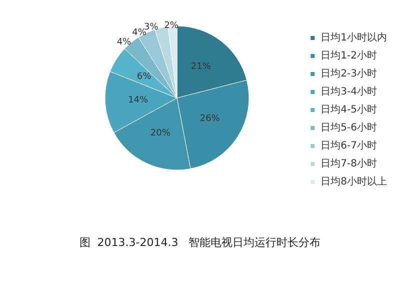  Describe the element at coordinates (138, 100) in the screenshot. I see `data-label: 14%` at that location.